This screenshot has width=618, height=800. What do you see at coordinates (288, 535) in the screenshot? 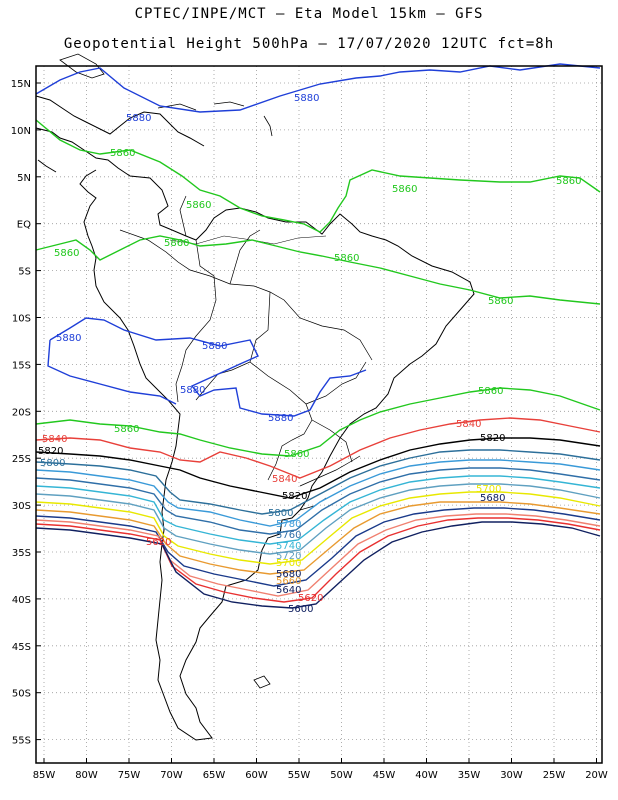
I see `label-5760: 5760` at bounding box center [288, 535].